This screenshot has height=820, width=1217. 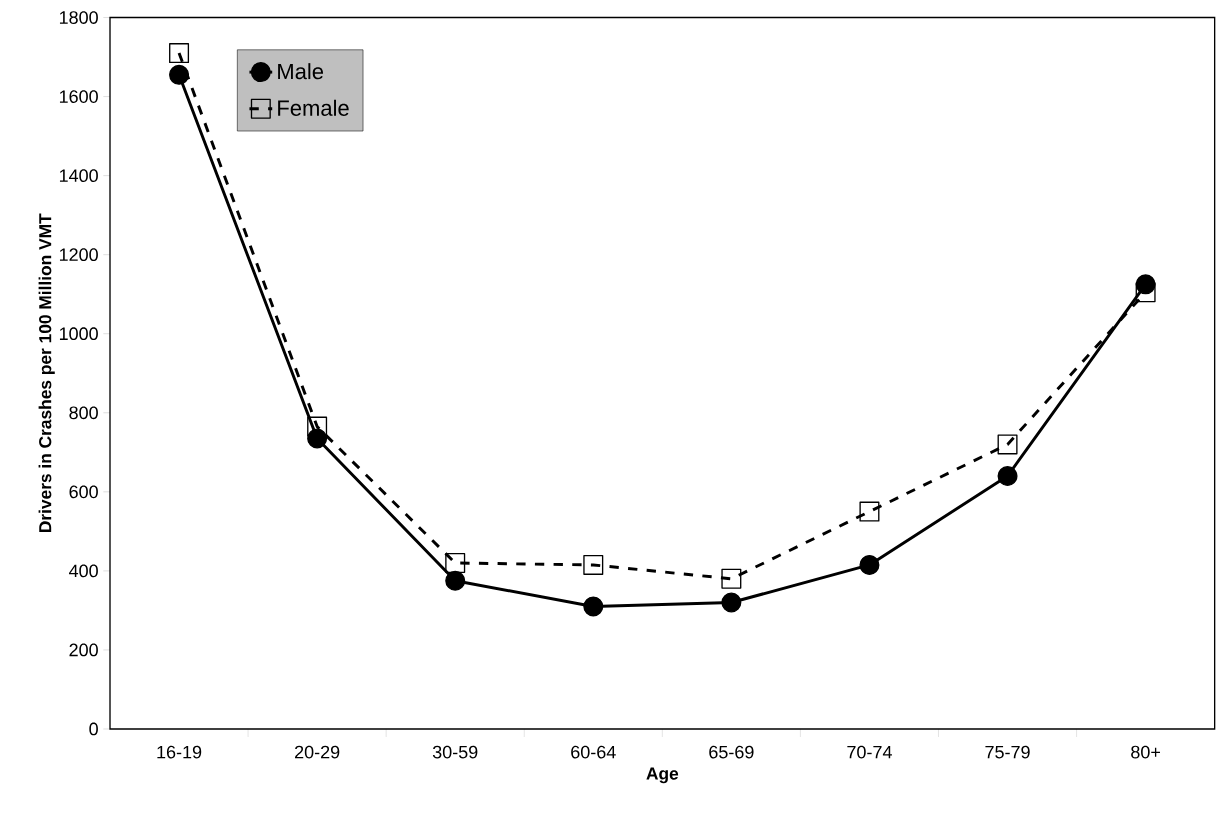 I want to click on x-tick-label: 80+, so click(x=1145, y=752).